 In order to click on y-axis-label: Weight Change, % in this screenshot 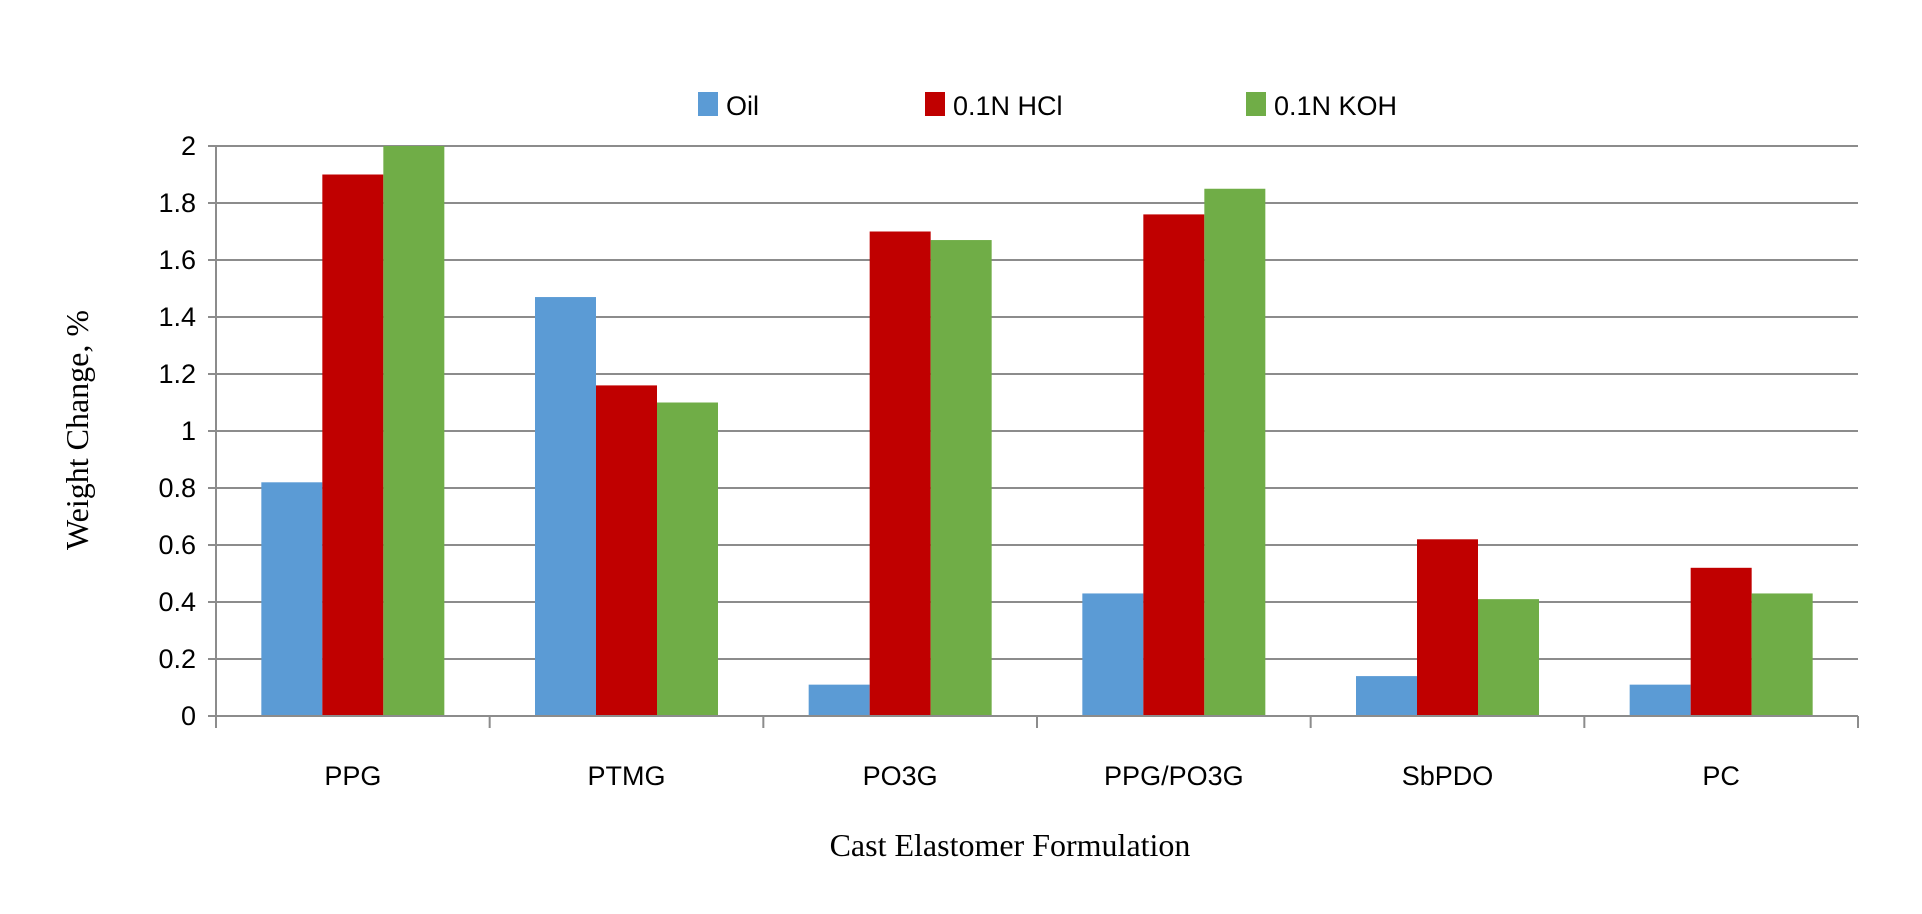, I will do `click(77, 430)`.